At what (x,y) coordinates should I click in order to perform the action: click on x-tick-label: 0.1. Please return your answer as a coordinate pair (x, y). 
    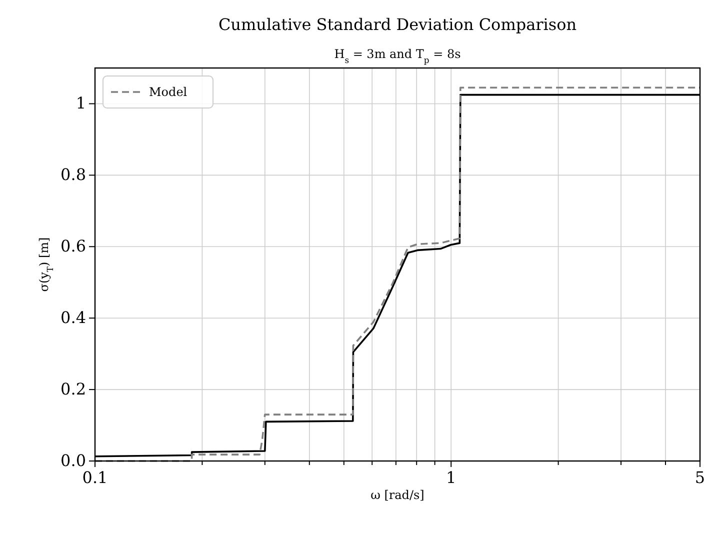
    Looking at the image, I should click on (95, 477).